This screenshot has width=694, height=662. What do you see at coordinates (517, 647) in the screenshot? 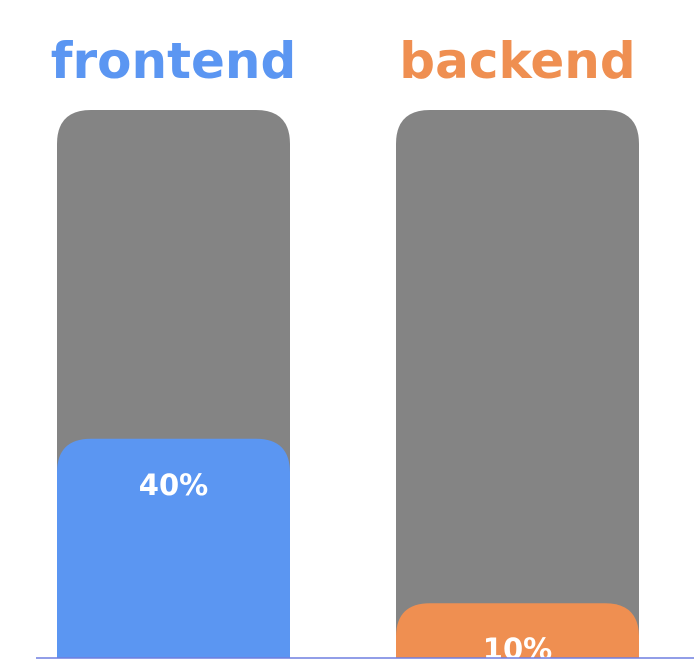
I see `bar-value-label-backend: 10%` at bounding box center [517, 647].